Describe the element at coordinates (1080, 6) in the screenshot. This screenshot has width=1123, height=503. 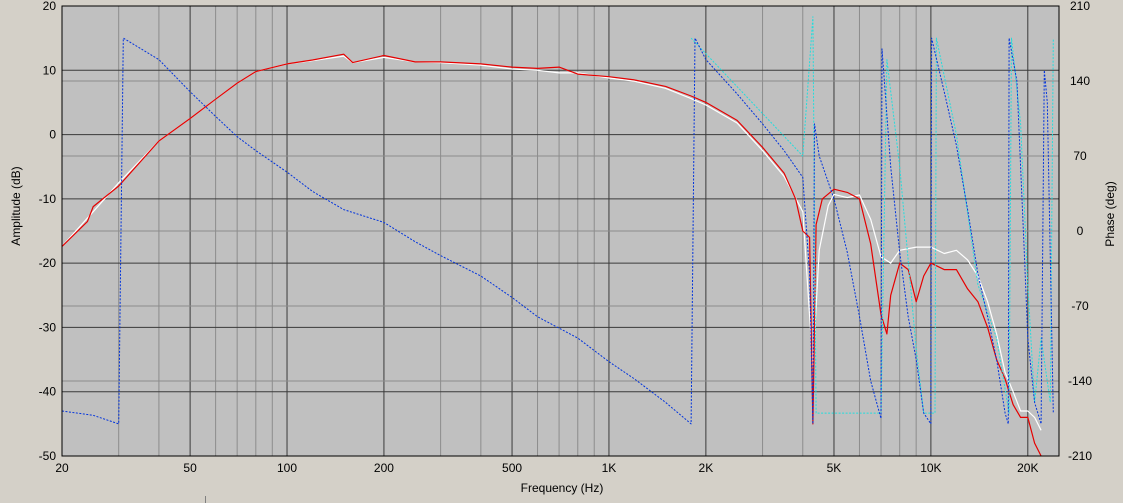
I see `y-right-tick-label: 210` at that location.